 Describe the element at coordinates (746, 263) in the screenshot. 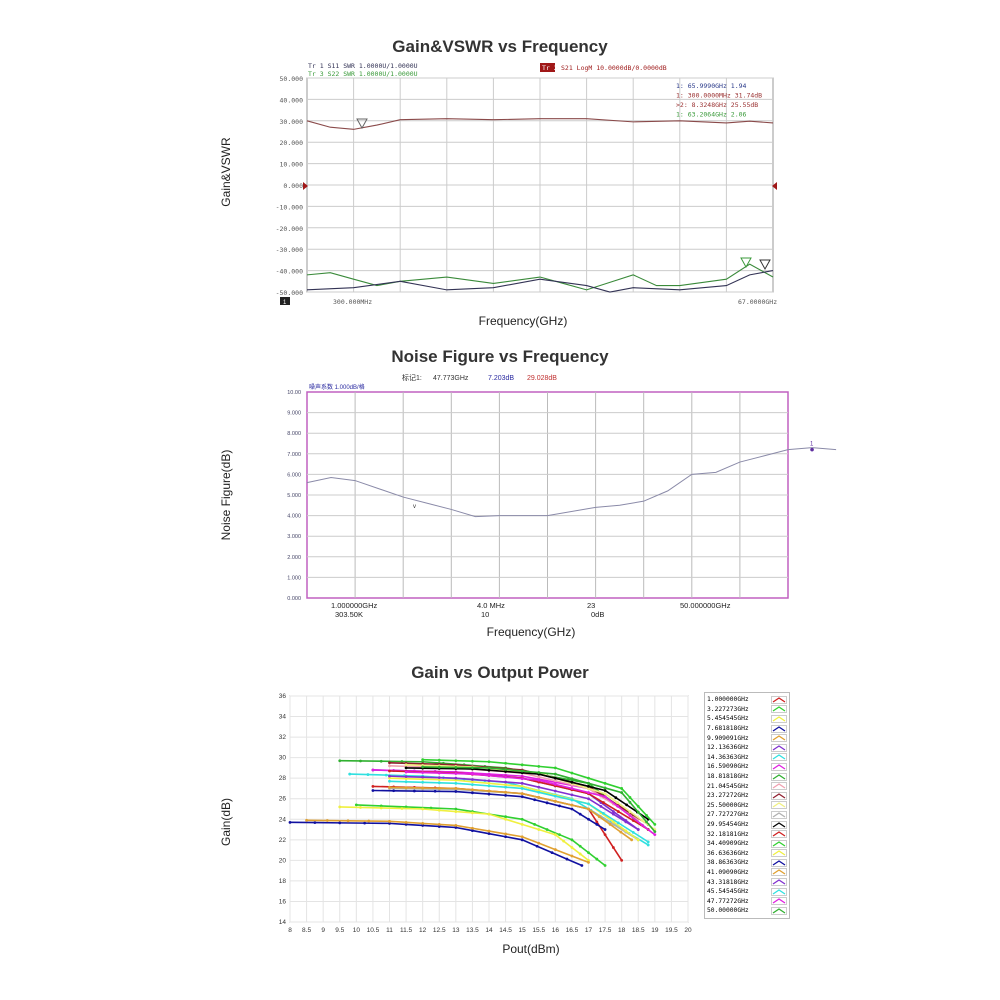

I see `marker-1-icon` at that location.